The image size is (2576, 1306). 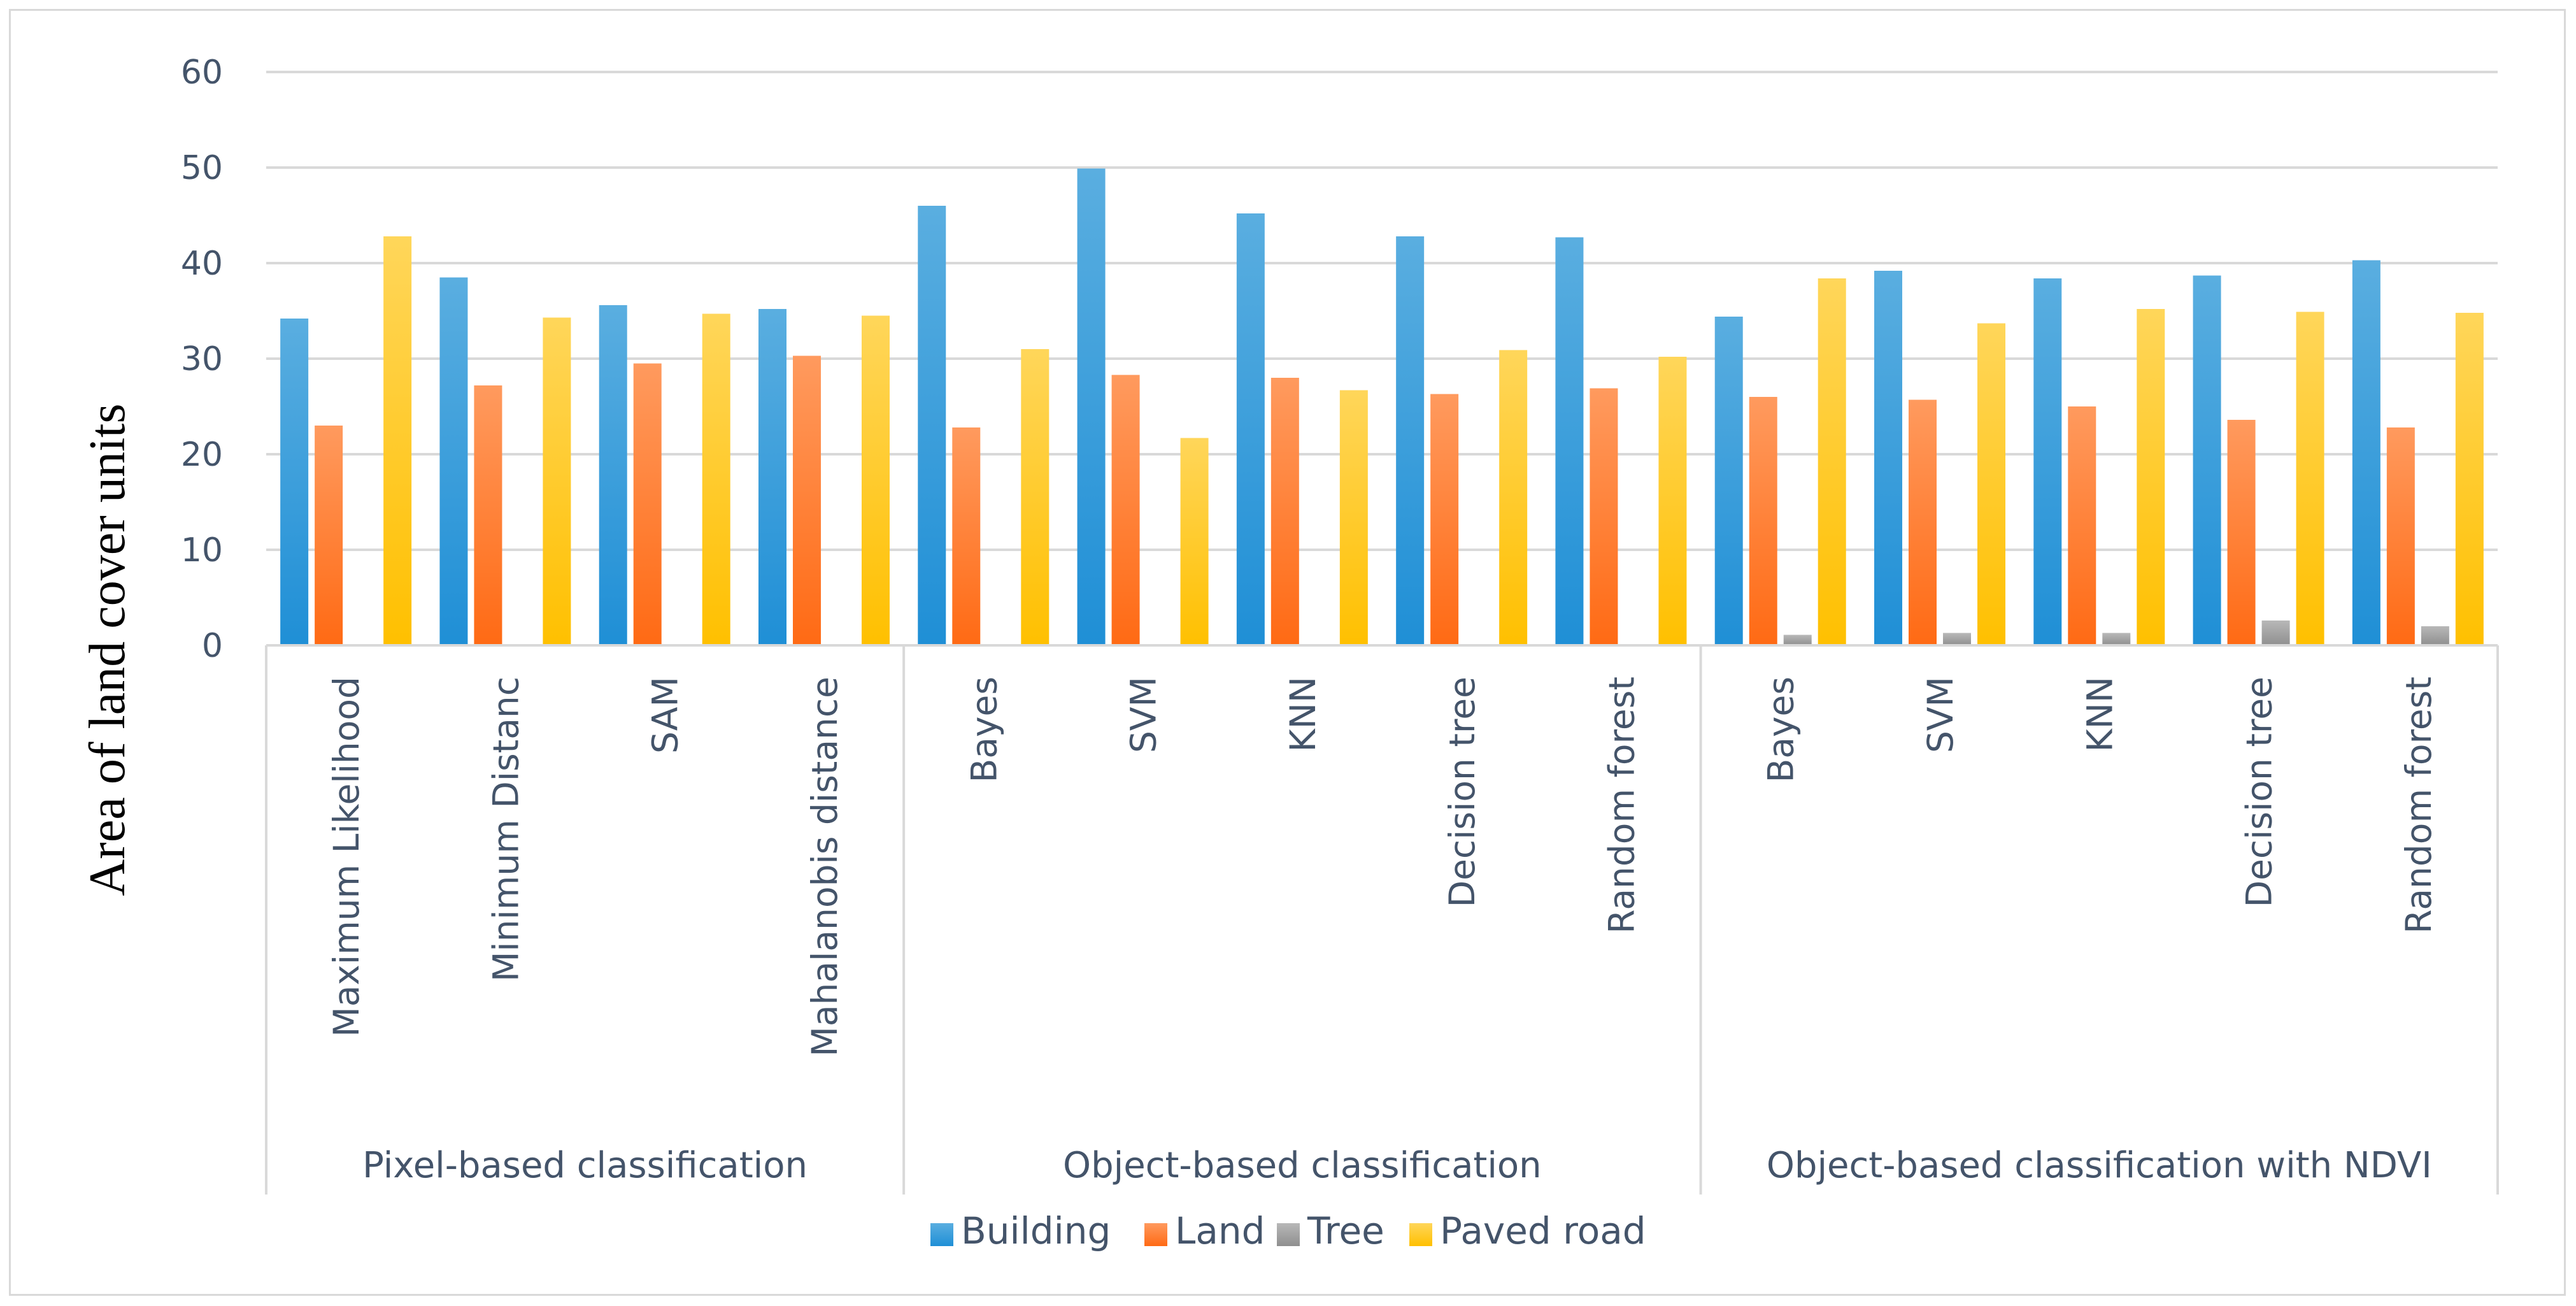 What do you see at coordinates (108, 649) in the screenshot?
I see `y-axis-label: Area of land cover units` at bounding box center [108, 649].